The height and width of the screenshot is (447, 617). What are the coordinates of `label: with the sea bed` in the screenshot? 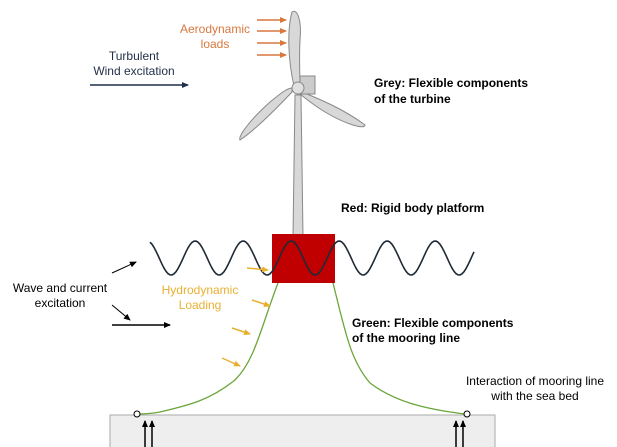 It's located at (534, 396).